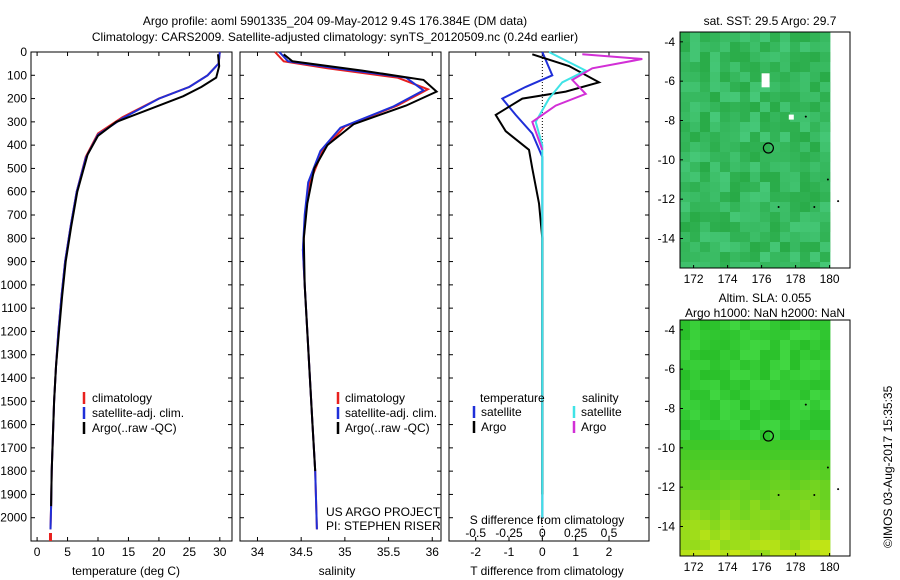 The image size is (900, 580). I want to click on map-y-tick-label: -14, so click(667, 527).